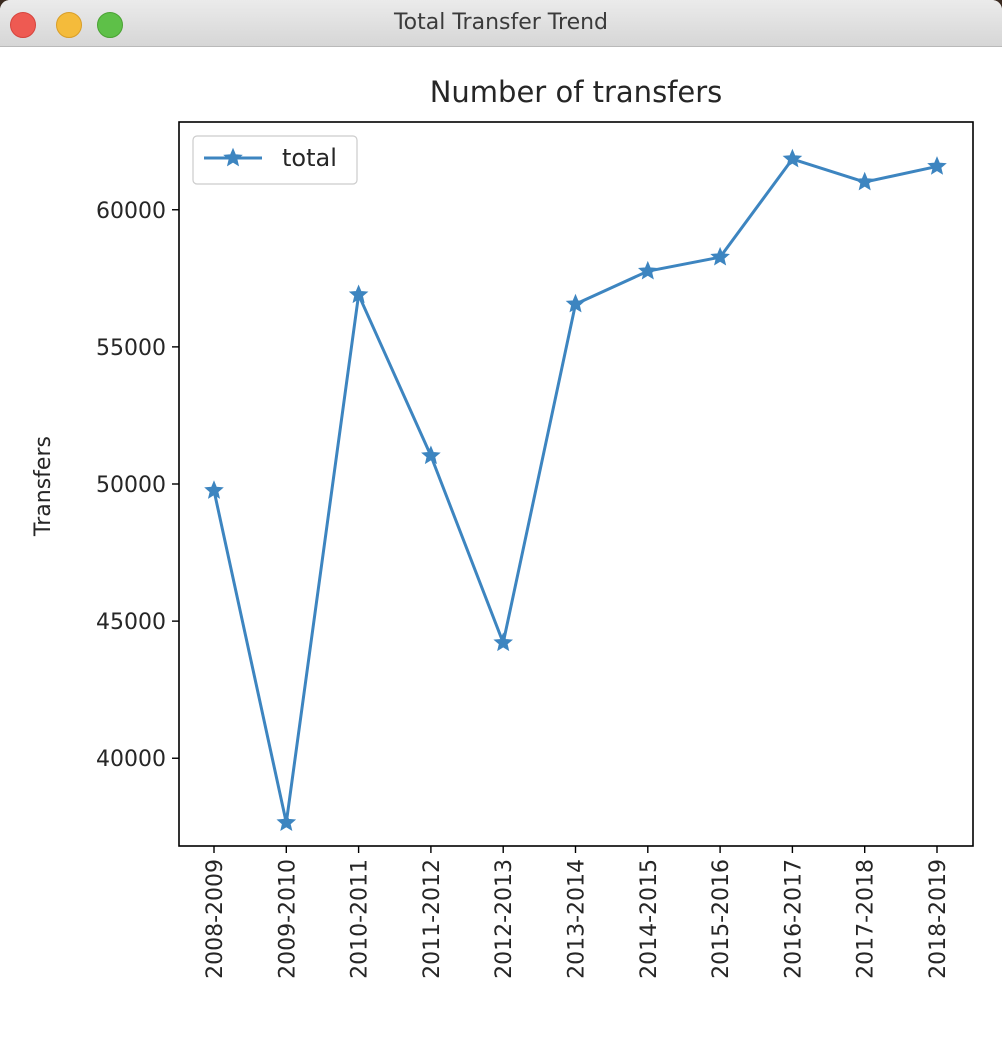 Image resolution: width=1002 pixels, height=1046 pixels. I want to click on close-button, so click(23, 25).